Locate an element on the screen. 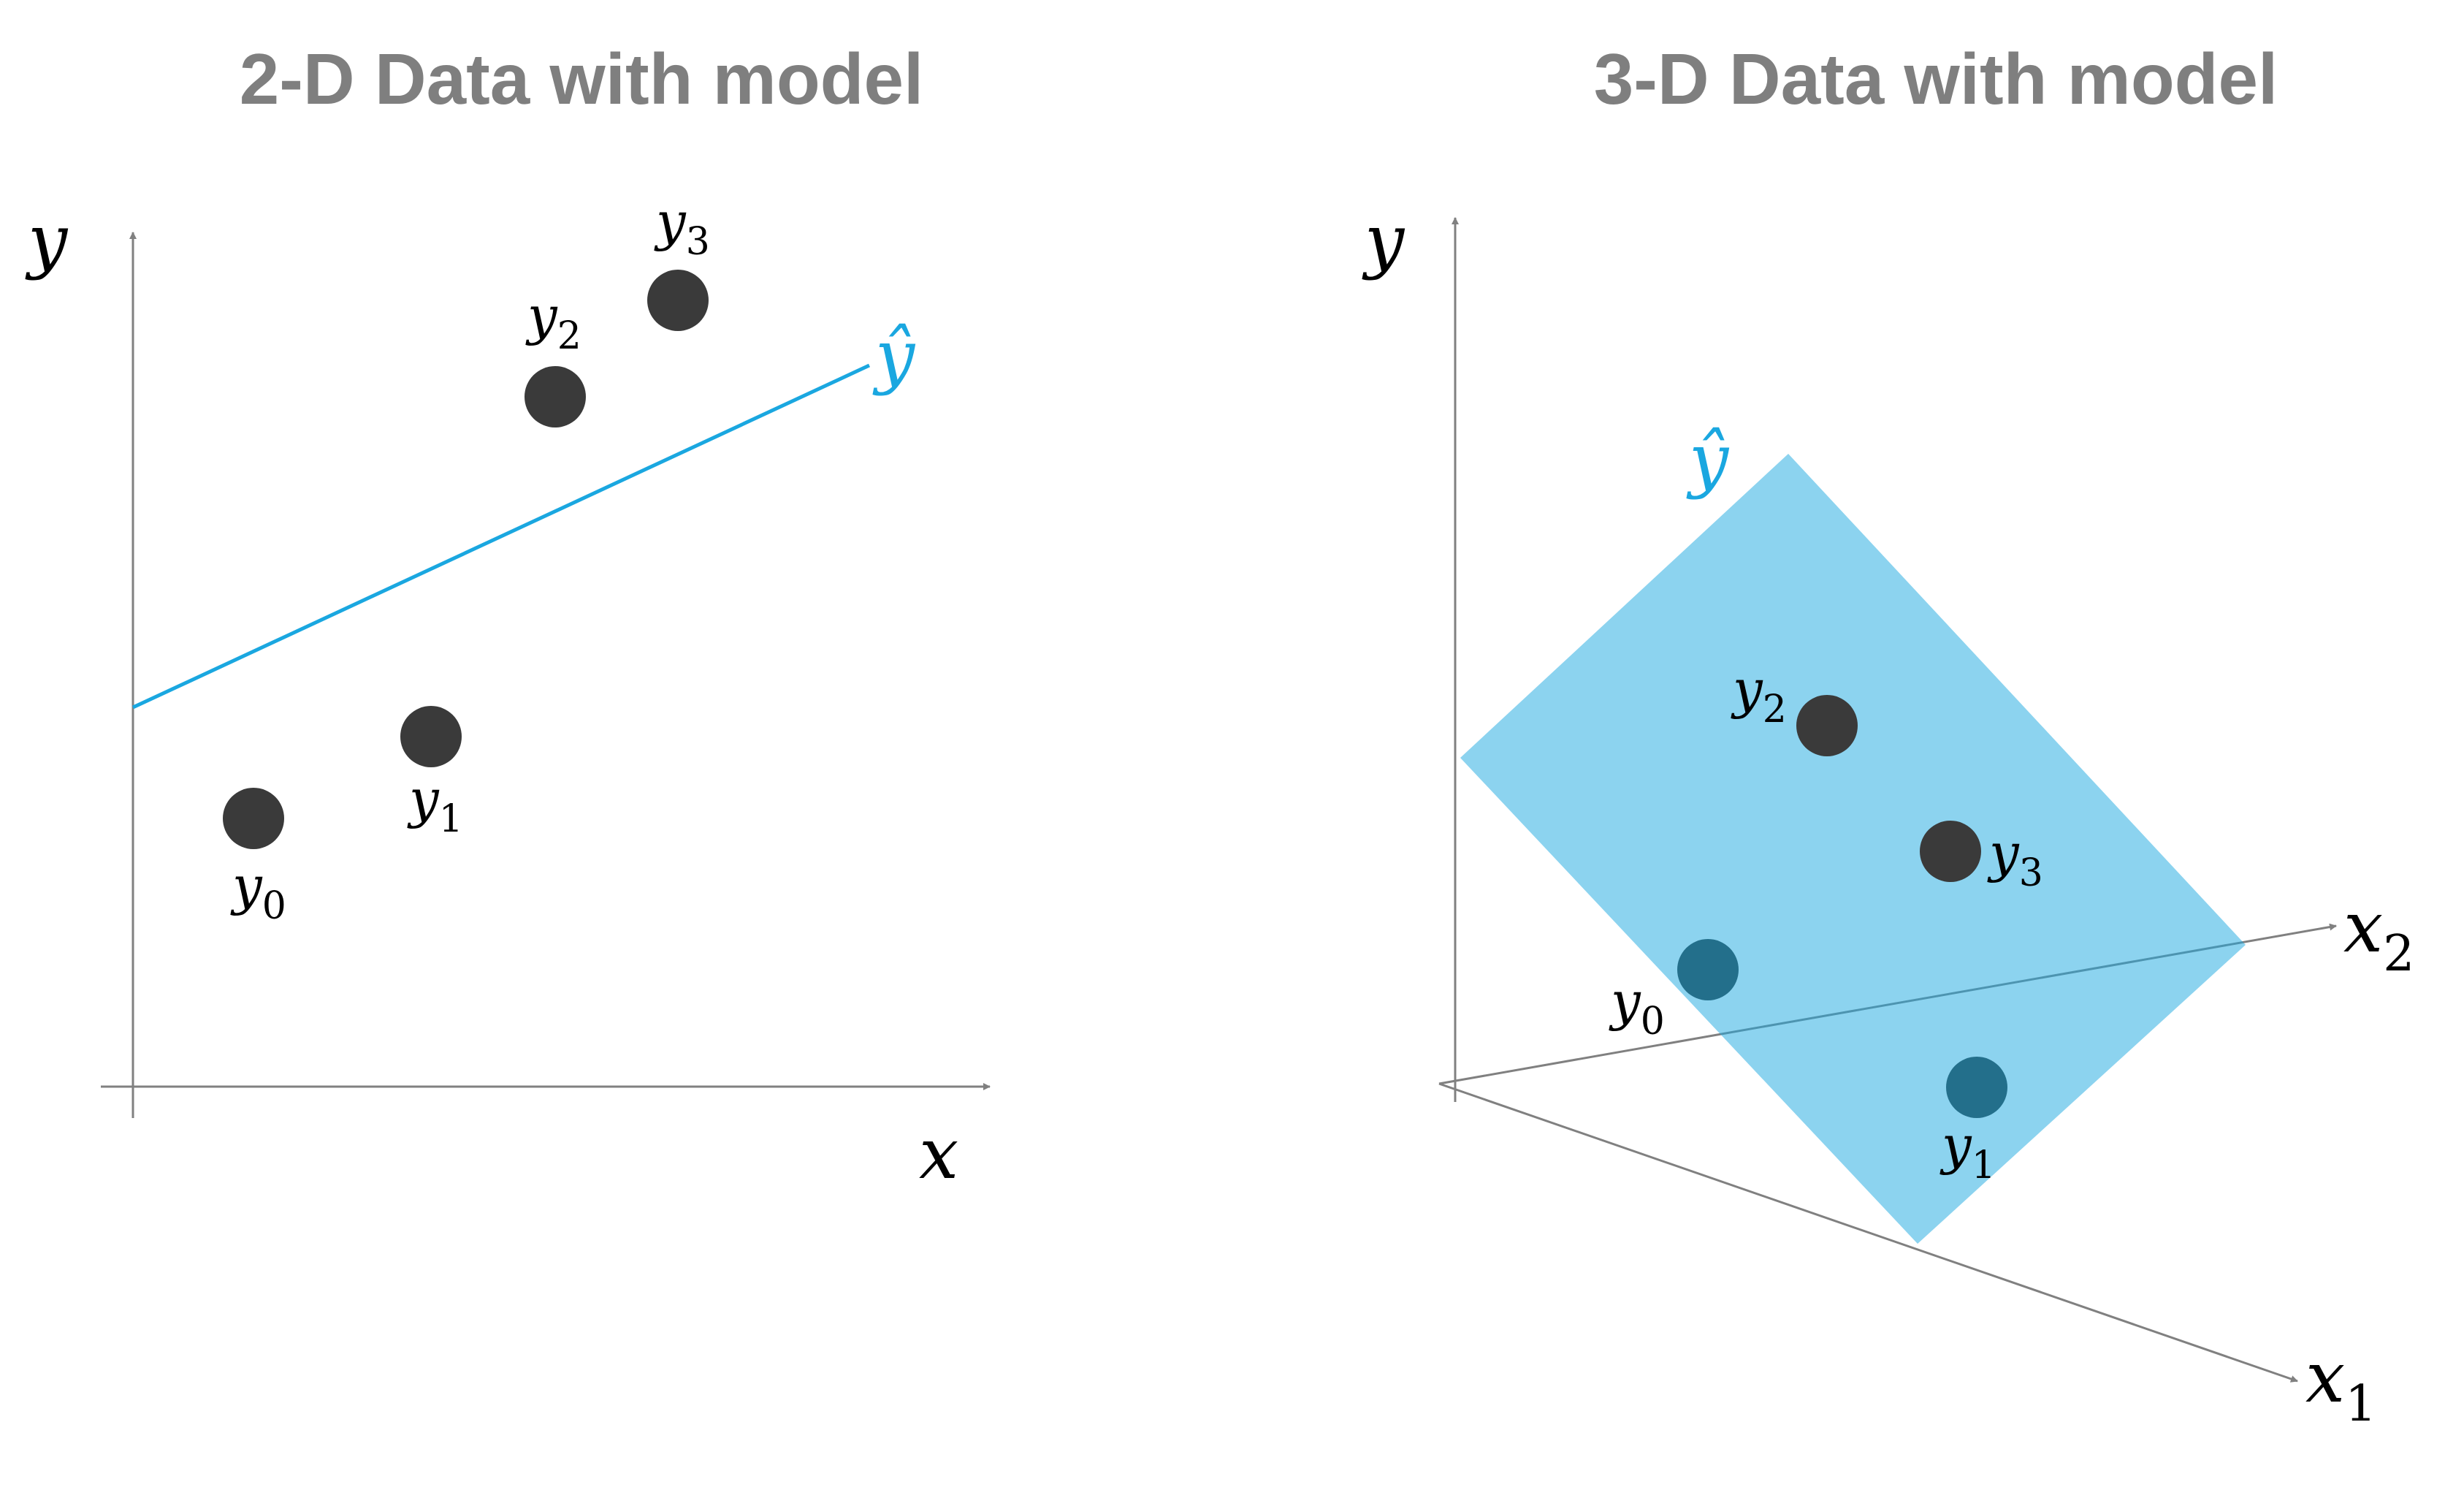 The image size is (2464, 1490). left-label-y1: y1 is located at coordinates (435, 804).